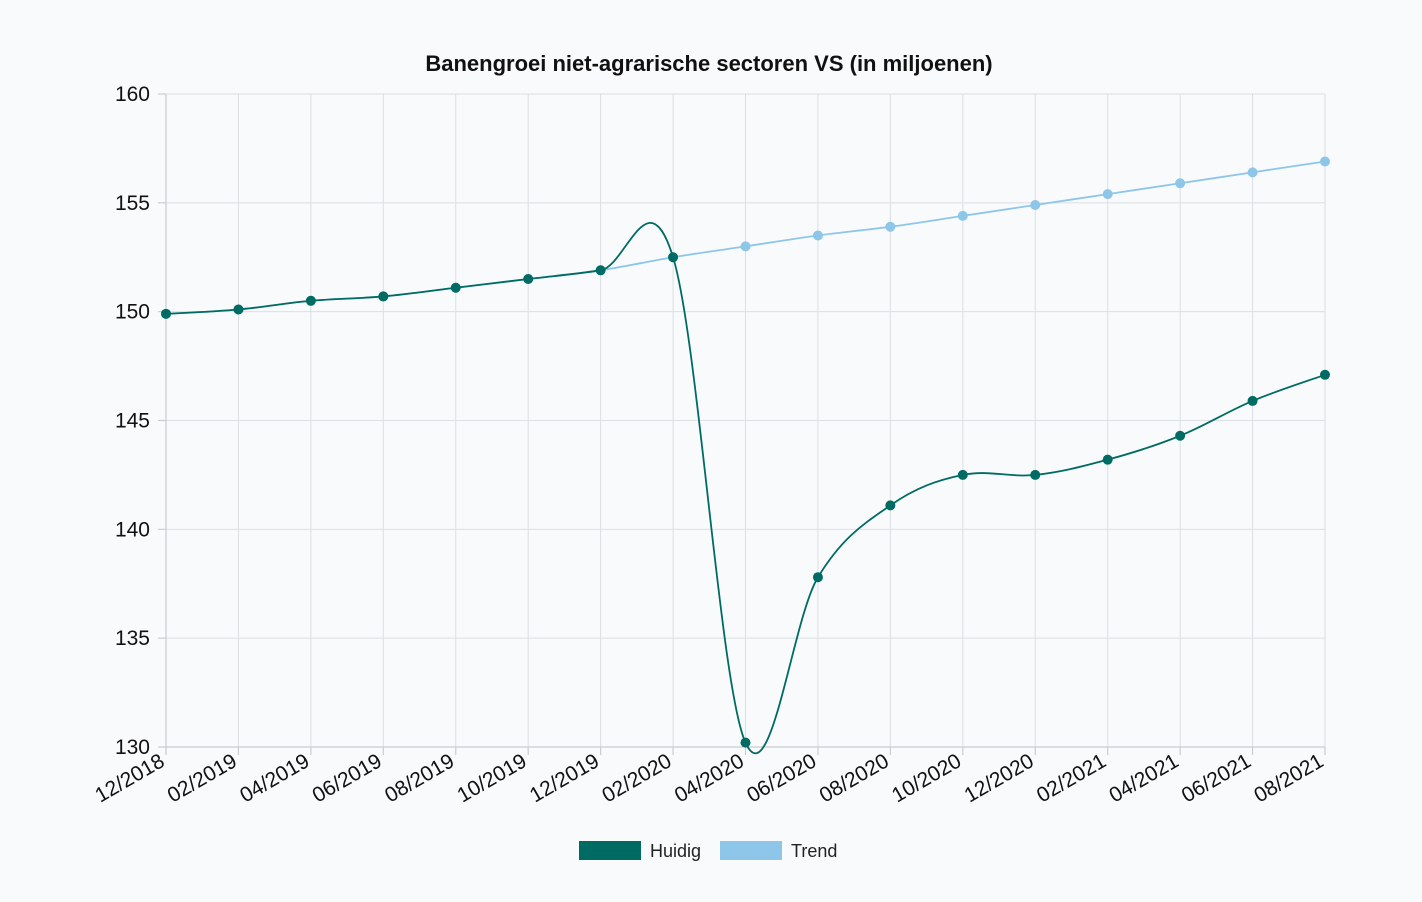  Describe the element at coordinates (202, 778) in the screenshot. I see `x-tick-label: 02/2019` at that location.